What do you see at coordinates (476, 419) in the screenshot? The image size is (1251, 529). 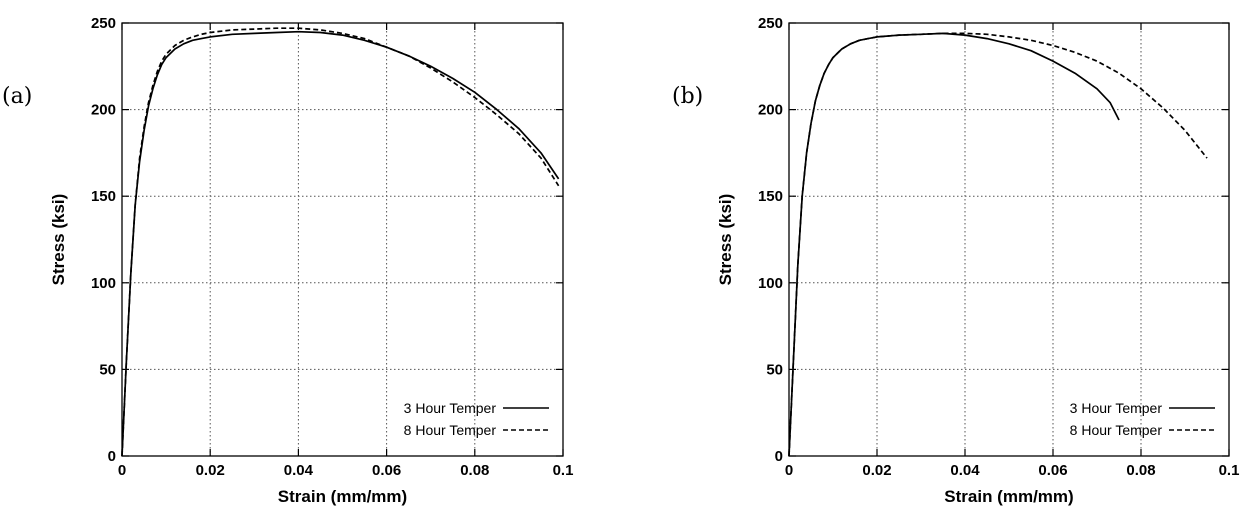 I see `legend-a: 3 Hour Temper 8 Hour Temper` at bounding box center [476, 419].